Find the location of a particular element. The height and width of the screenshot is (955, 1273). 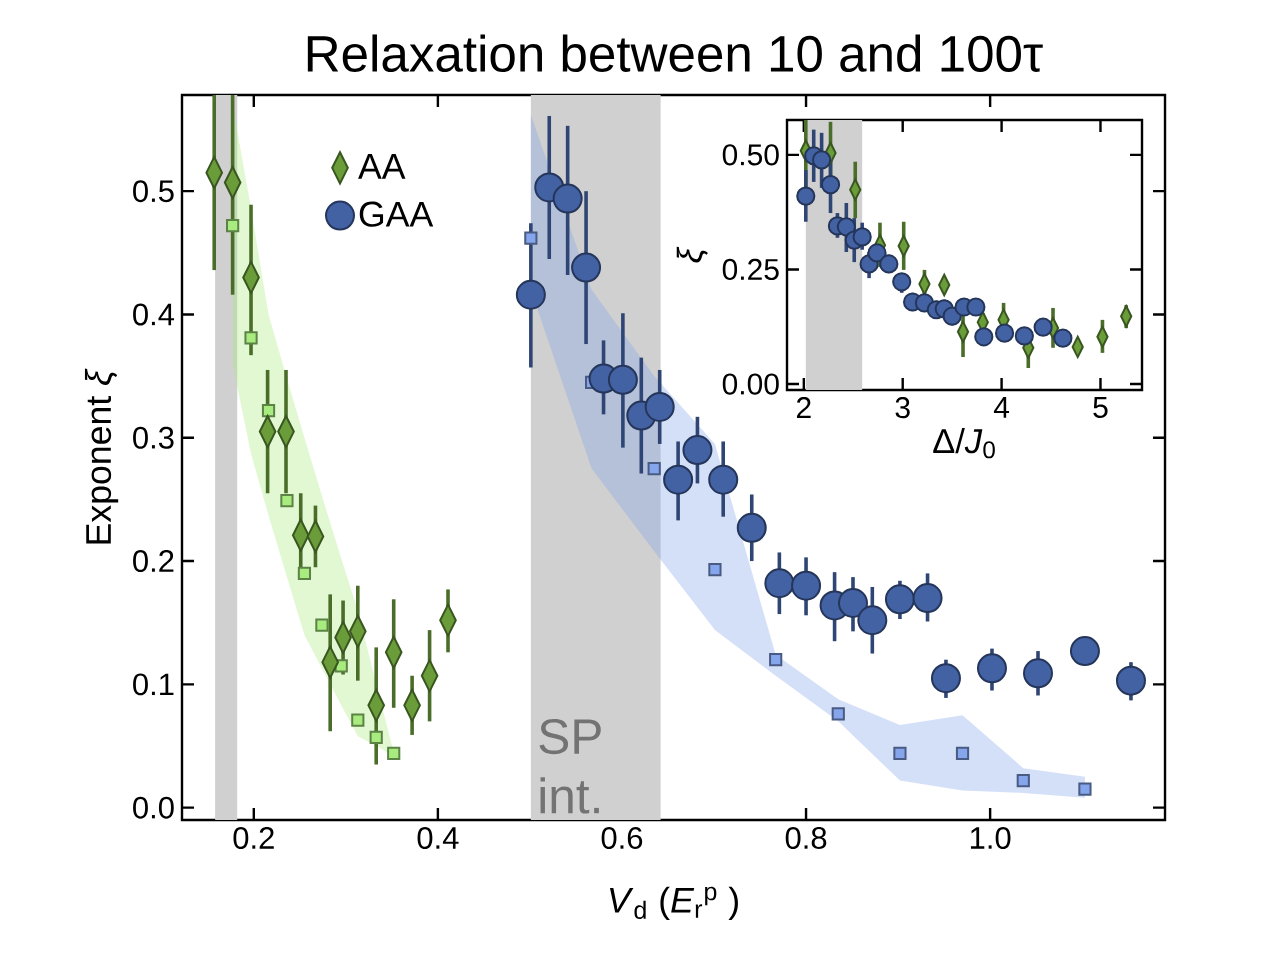

x-tick-label: 3 is located at coordinates (902, 408).